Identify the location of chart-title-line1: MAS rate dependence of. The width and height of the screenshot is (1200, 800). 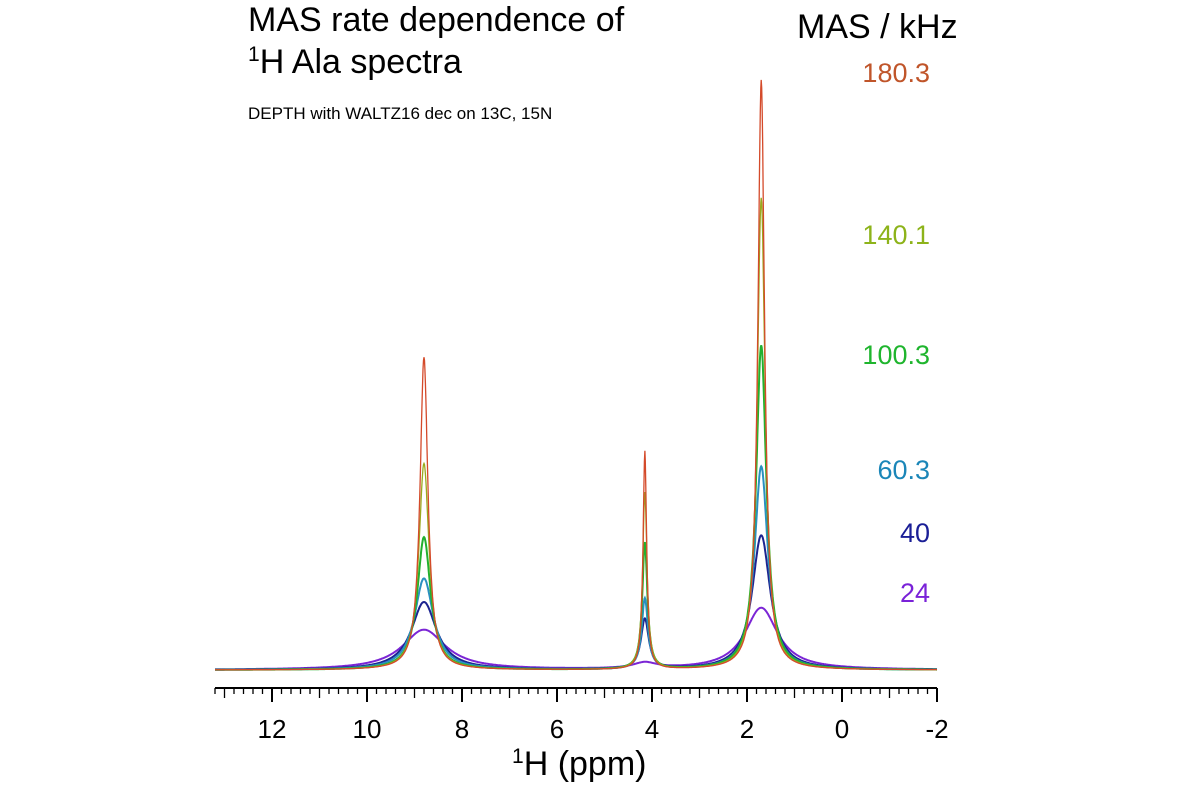
(436, 20).